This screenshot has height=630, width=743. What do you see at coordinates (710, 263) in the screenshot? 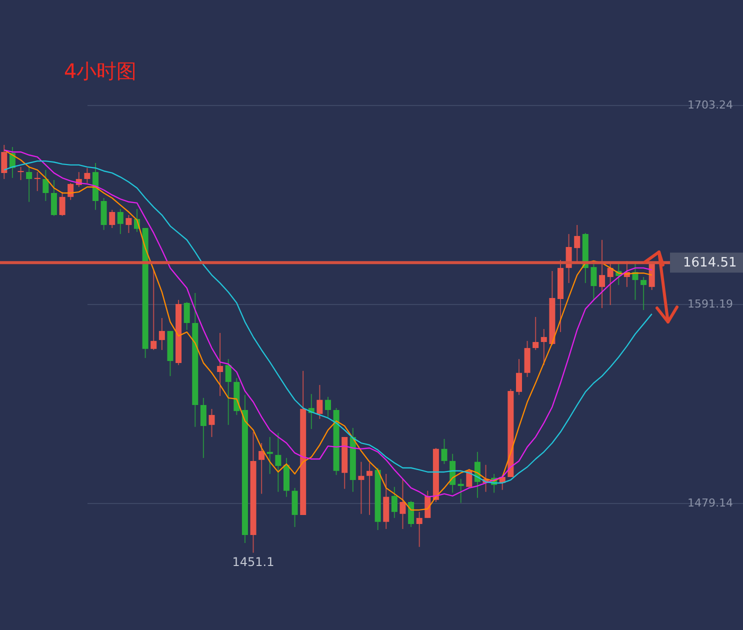
I see `ref-line-label: 1614.51` at bounding box center [710, 263].